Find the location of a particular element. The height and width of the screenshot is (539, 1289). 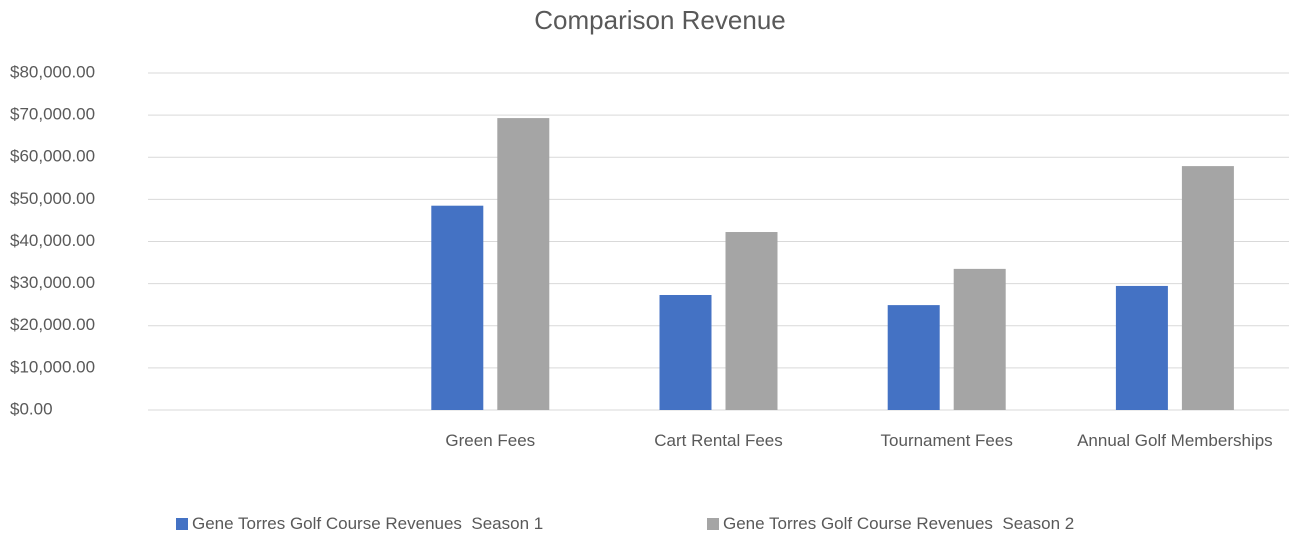

x-tick-label: Annual Golf Memberships is located at coordinates (1175, 440).